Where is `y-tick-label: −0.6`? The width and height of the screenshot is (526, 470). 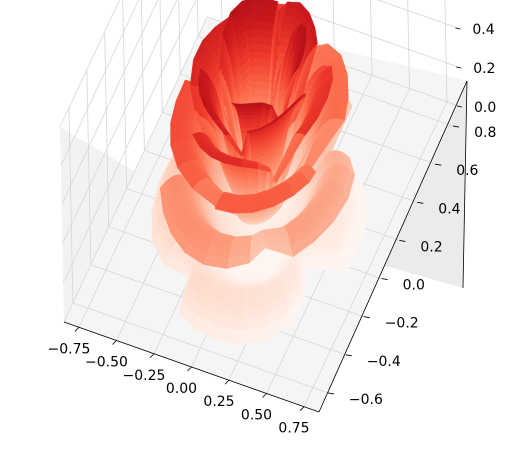 y-tick-label: −0.6 is located at coordinates (366, 400).